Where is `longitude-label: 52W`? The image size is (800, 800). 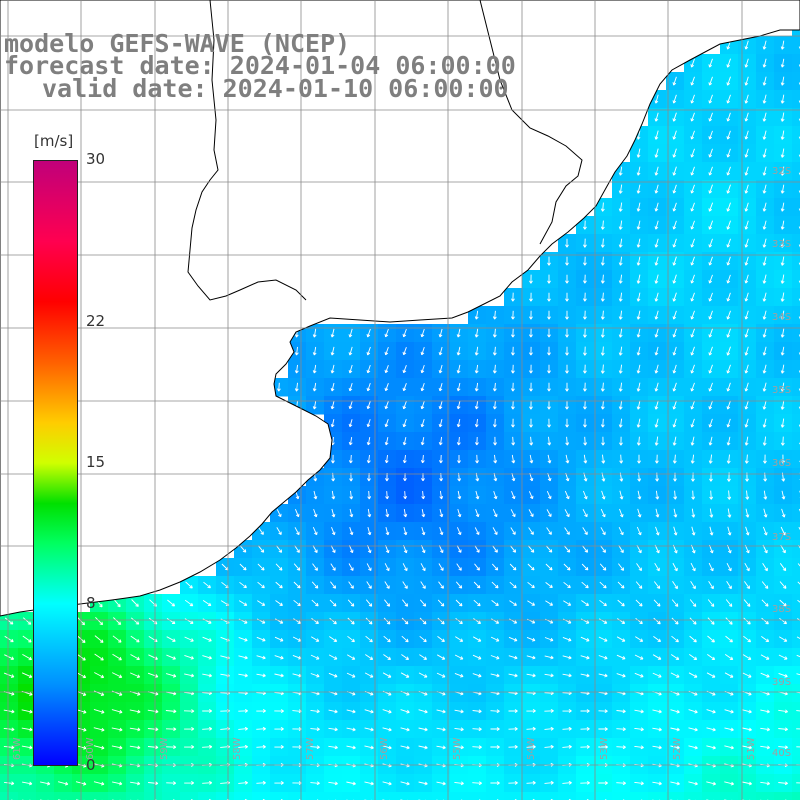 longitude-label: 52W is located at coordinates (677, 748).